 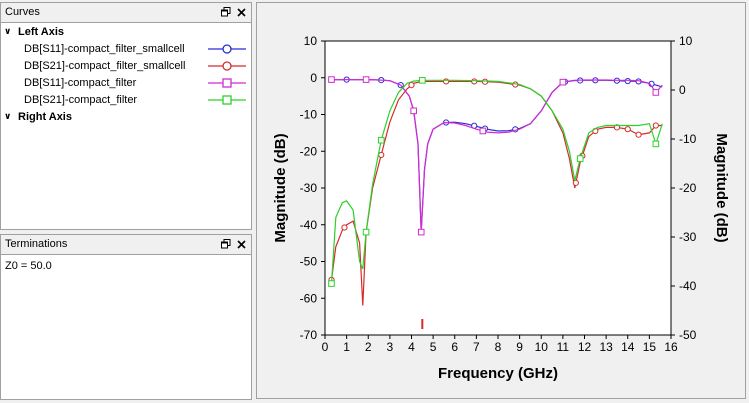 What do you see at coordinates (682, 90) in the screenshot?
I see `y-right-tick-label: 0` at bounding box center [682, 90].